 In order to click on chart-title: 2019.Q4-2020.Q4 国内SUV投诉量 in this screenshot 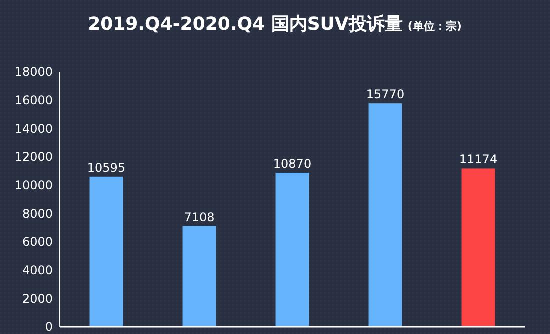, I will do `click(245, 24)`.